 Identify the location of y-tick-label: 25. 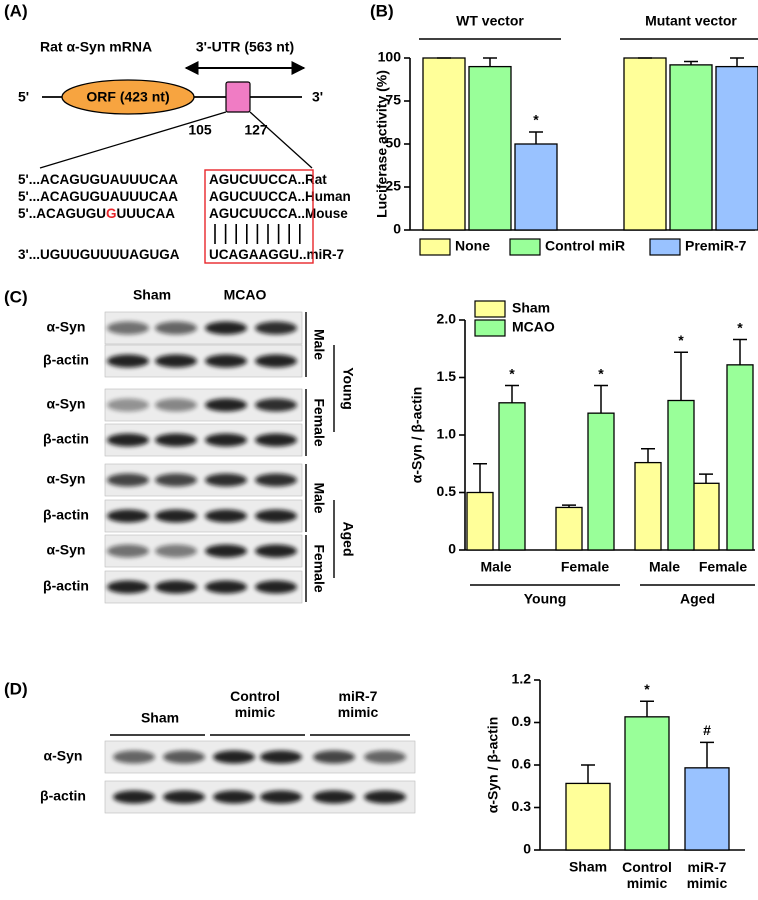
(393, 186).